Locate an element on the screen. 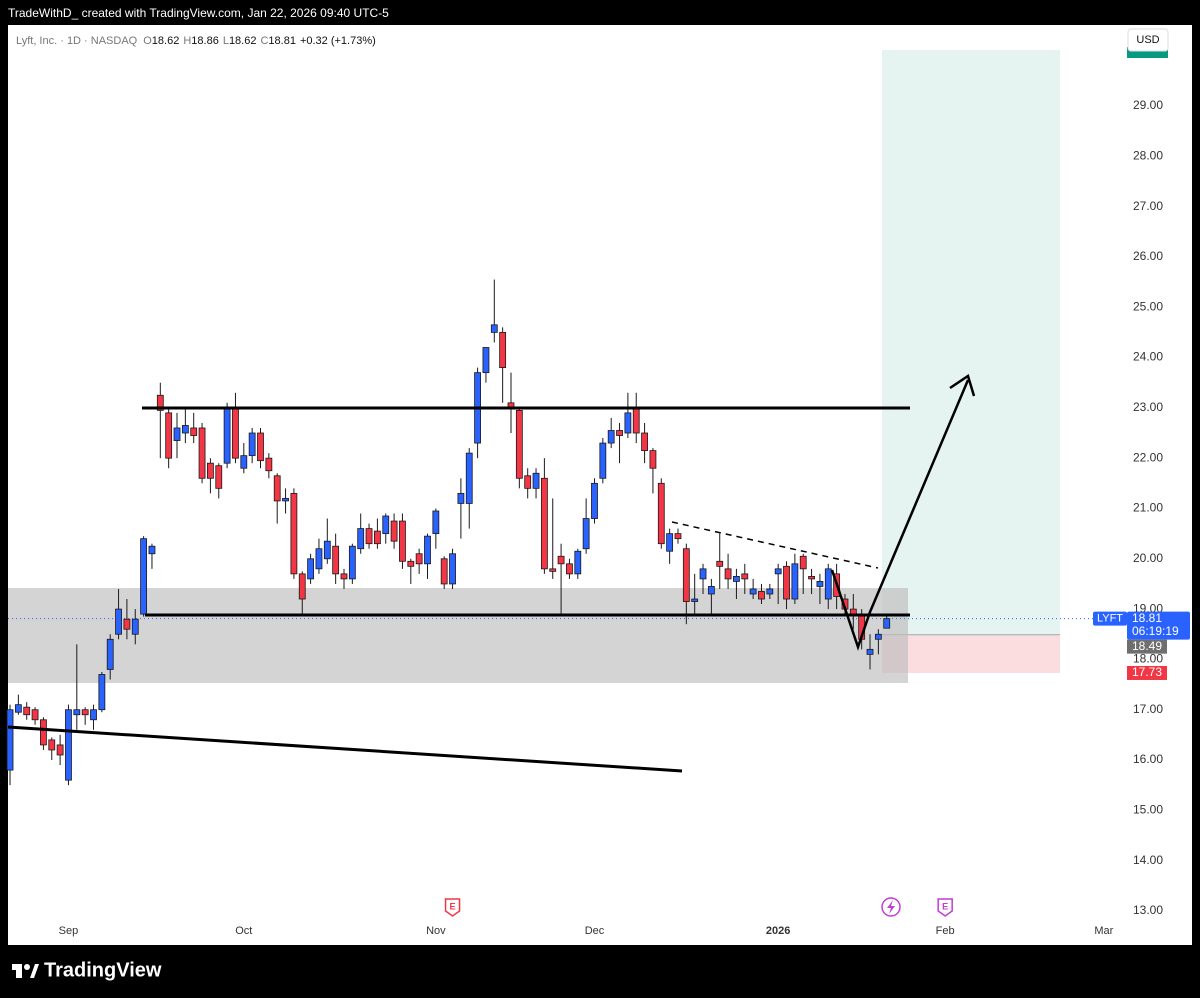 Image resolution: width=1200 pixels, height=998 pixels. arrow-head is located at coordinates (962, 385).